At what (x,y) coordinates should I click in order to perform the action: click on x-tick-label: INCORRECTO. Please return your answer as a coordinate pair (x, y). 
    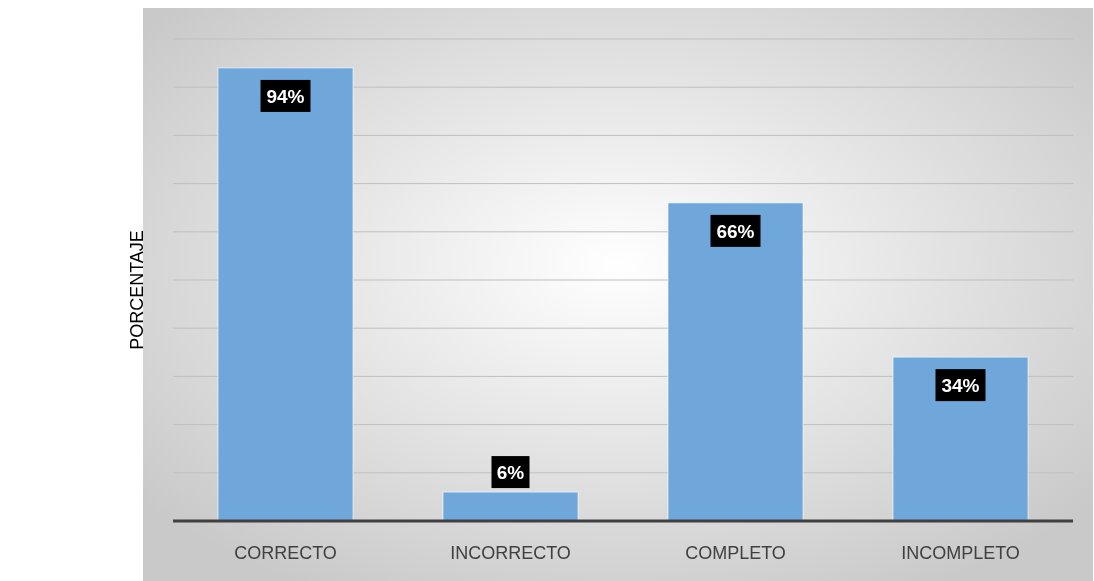
    Looking at the image, I should click on (510, 553).